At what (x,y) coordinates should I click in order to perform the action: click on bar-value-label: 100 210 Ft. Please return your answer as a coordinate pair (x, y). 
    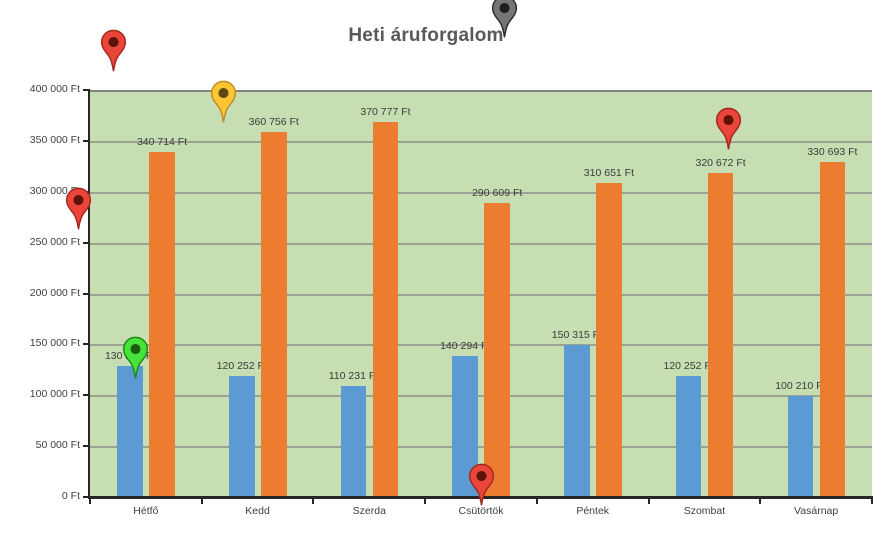
    Looking at the image, I should click on (800, 386).